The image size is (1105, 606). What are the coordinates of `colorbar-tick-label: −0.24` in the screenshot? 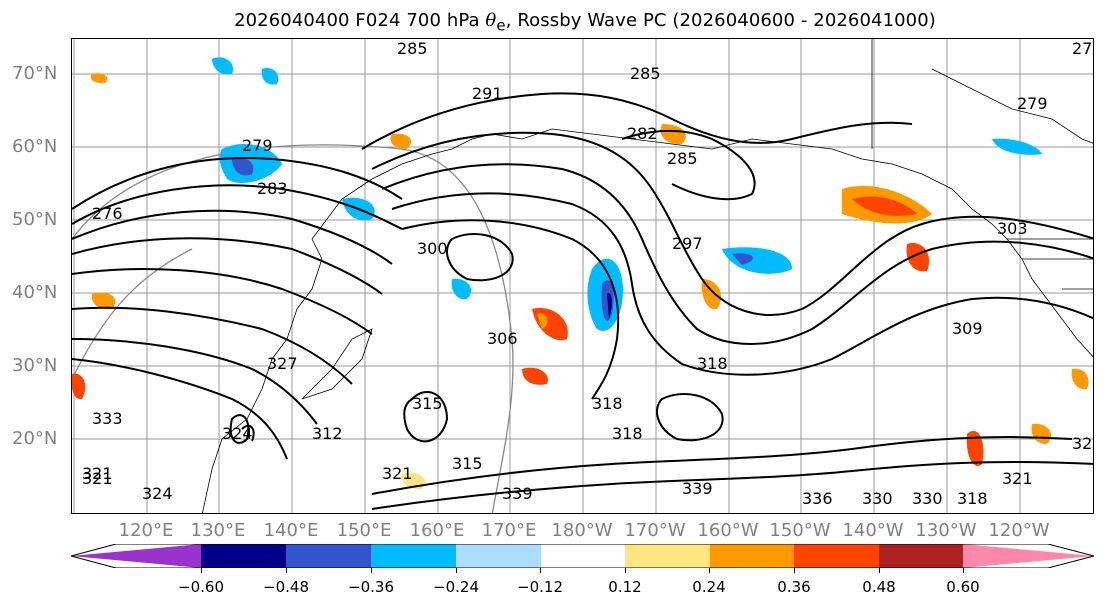 It's located at (456, 587).